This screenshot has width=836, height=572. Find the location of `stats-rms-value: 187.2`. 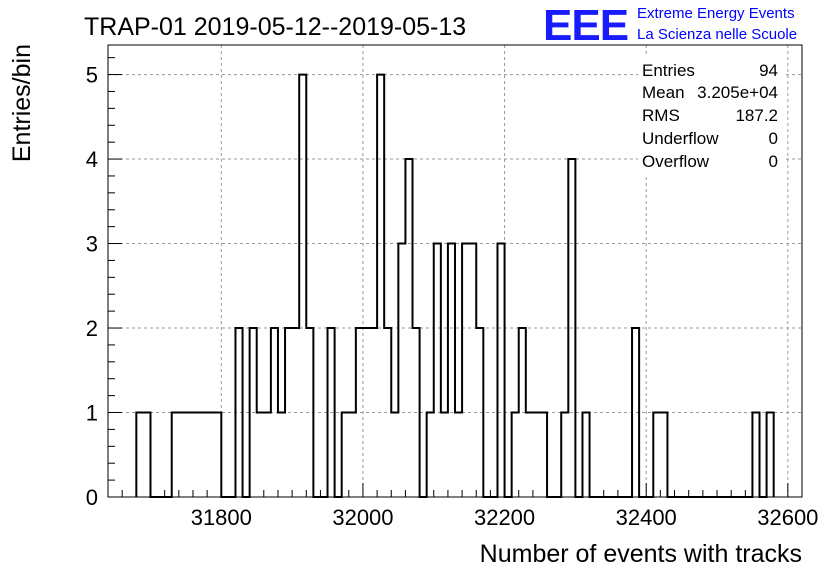

stats-rms-value: 187.2 is located at coordinates (756, 115).